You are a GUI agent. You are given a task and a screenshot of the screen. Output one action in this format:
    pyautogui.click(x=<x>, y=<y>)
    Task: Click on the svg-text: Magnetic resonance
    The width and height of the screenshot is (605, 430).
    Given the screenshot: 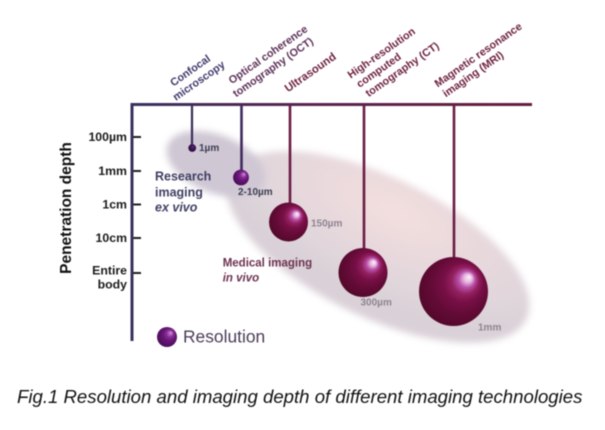 What is the action you would take?
    pyautogui.click(x=479, y=55)
    